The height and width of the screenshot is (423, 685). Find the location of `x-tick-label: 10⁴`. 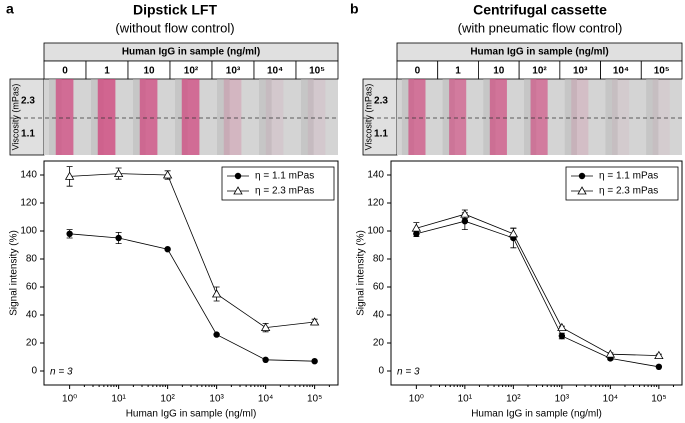

x-tick-label: 10⁴ is located at coordinates (265, 399).